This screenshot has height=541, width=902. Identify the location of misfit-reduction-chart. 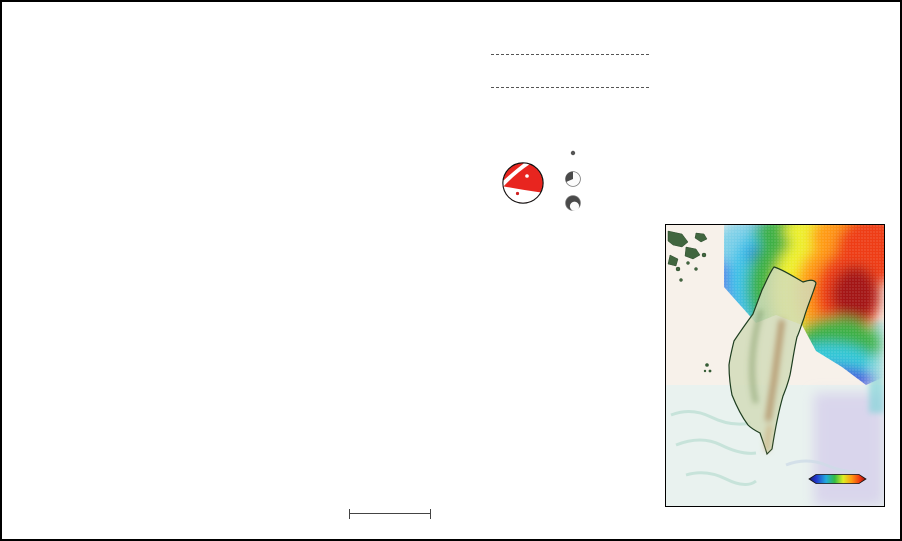
(777, 134).